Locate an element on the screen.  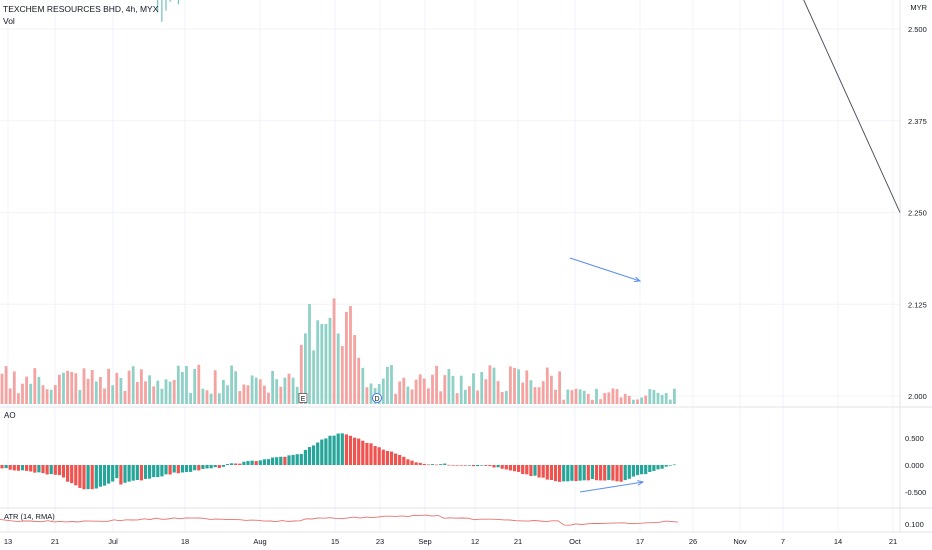
ao-histogram is located at coordinates (338, 461).